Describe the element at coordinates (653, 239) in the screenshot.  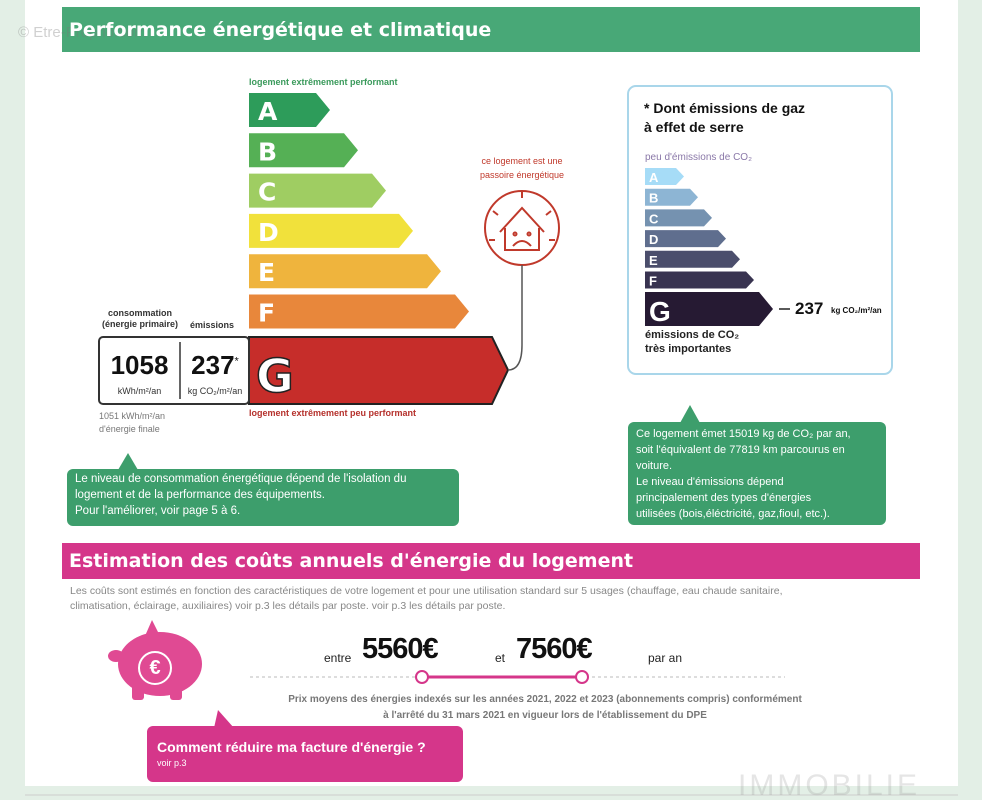
I see `ghg-letter: D` at that location.